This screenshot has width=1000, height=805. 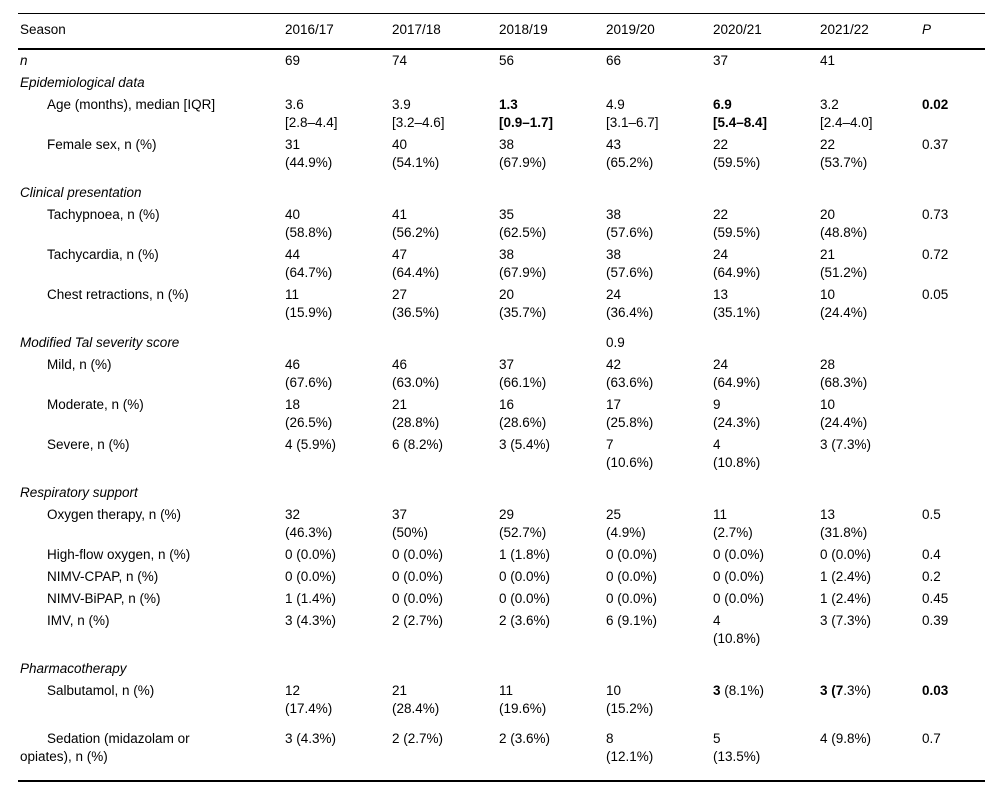 What do you see at coordinates (336, 700) in the screenshot?
I see `data-cell: 12 (17.4%)` at bounding box center [336, 700].